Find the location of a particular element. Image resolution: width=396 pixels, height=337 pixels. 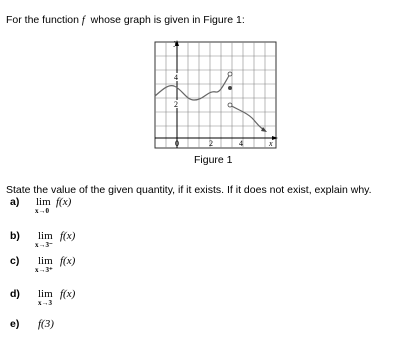

y-tick-label: 2 is located at coordinates (176, 104).